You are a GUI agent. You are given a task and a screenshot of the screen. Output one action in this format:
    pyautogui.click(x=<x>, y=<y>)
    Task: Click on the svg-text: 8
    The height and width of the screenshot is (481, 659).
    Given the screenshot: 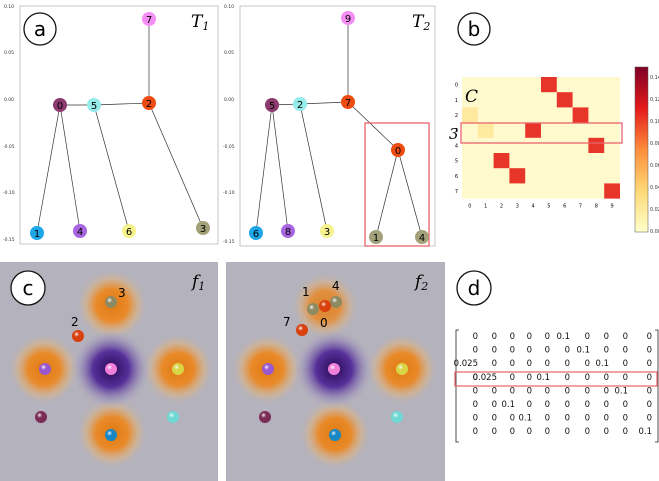 What is the action you would take?
    pyautogui.click(x=288, y=232)
    